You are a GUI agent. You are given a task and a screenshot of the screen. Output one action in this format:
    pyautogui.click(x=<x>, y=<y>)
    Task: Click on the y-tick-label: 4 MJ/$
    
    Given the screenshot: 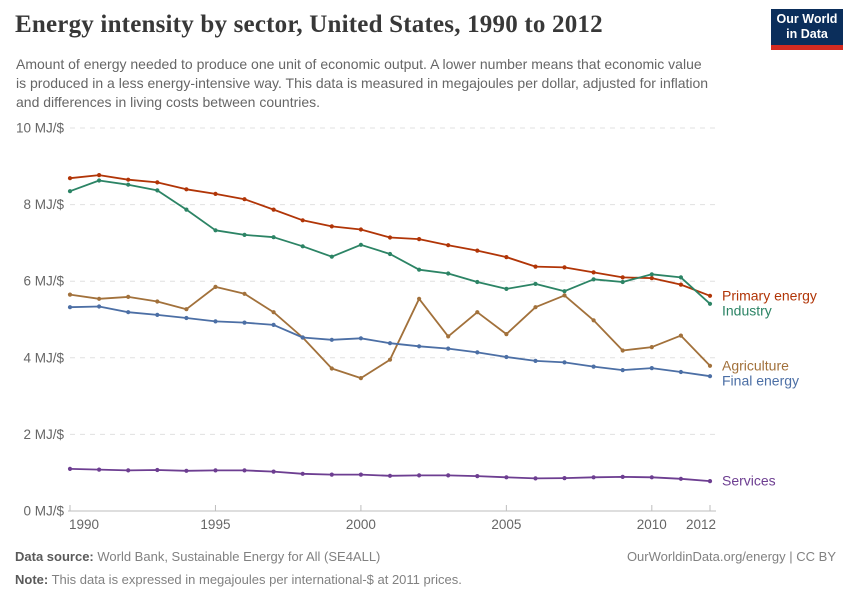 What is the action you would take?
    pyautogui.click(x=43, y=357)
    